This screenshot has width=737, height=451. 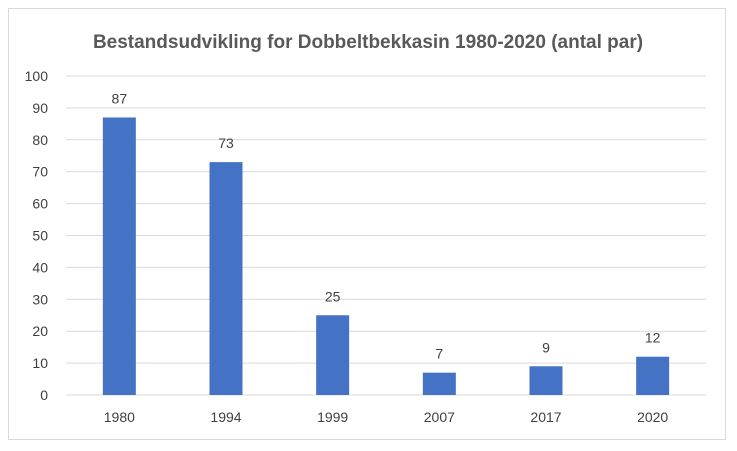 What do you see at coordinates (225, 417) in the screenshot?
I see `x-tick-label-1994: 1994` at bounding box center [225, 417].